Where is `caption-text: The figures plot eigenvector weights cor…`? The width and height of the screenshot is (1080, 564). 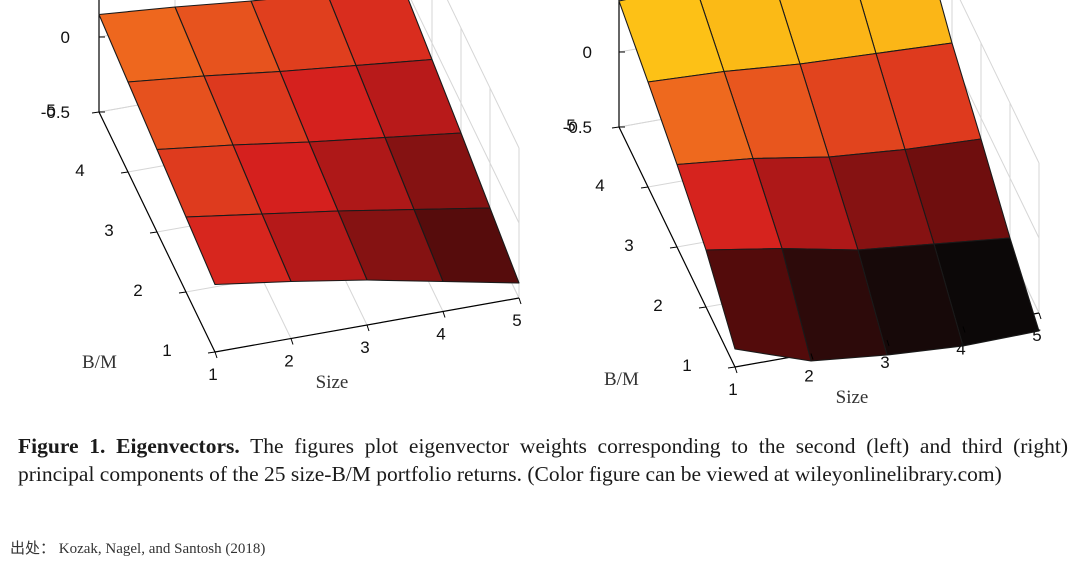
caption-text: The figures plot eigenvector weights cor… is located at coordinates (543, 460).